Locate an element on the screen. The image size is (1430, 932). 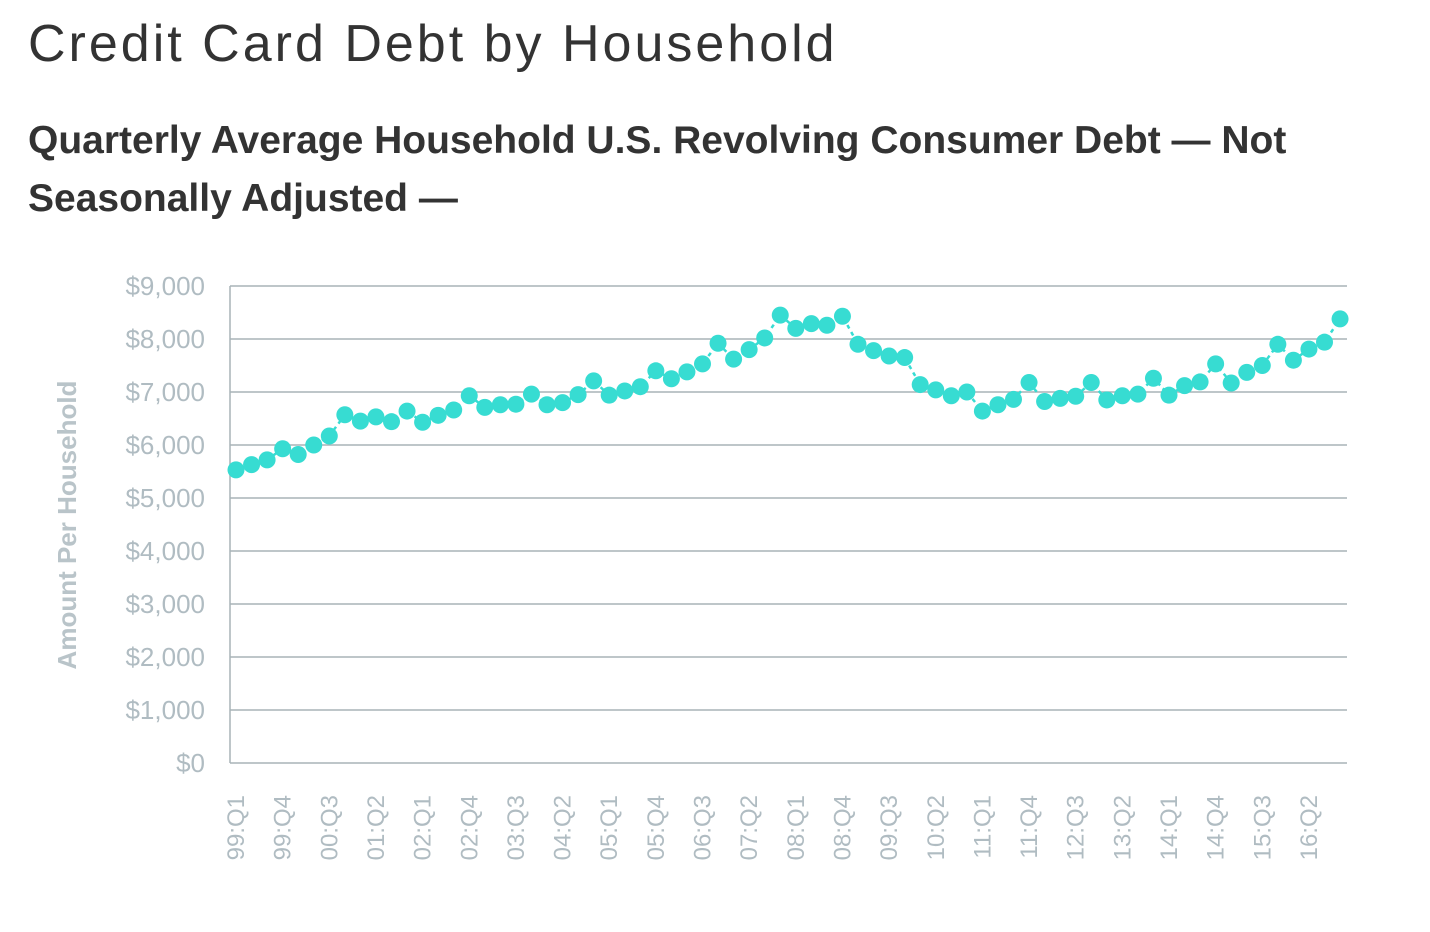
x-tick-label: 05:Q4 is located at coordinates (656, 827).